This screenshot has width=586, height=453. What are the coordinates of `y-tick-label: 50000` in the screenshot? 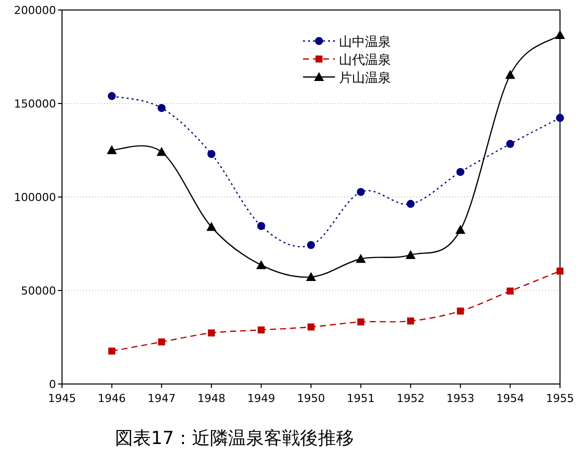 It's located at (38, 291).